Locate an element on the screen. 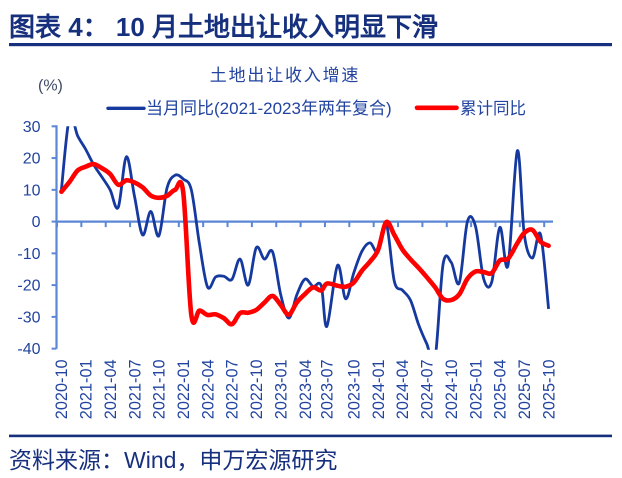 The height and width of the screenshot is (478, 622). svg-text: 2024-10 is located at coordinates (452, 389).